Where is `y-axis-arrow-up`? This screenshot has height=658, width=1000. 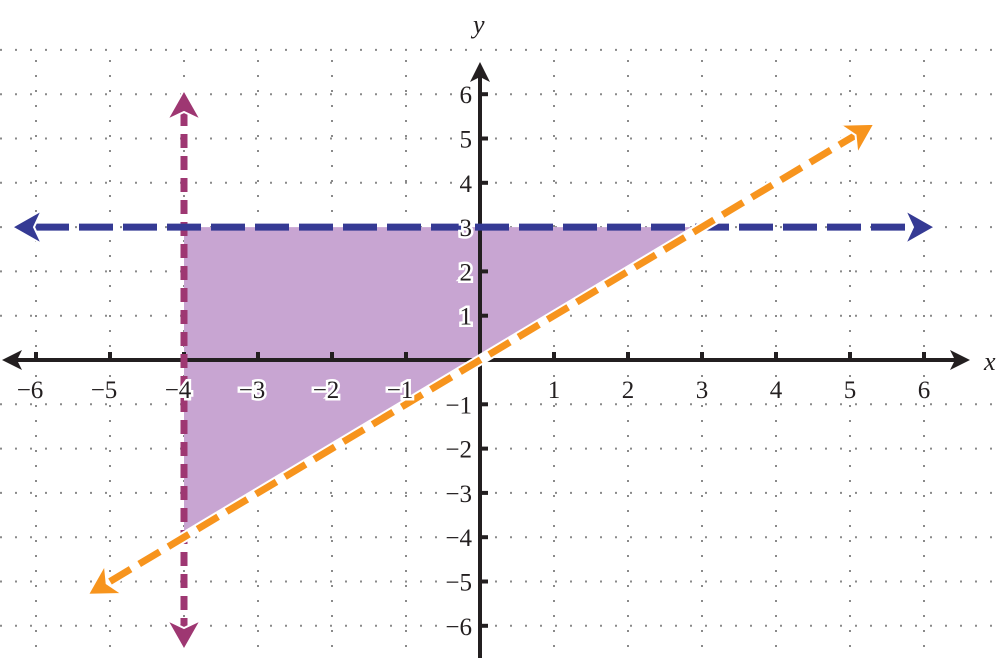 y-axis-arrow-up is located at coordinates (480, 72).